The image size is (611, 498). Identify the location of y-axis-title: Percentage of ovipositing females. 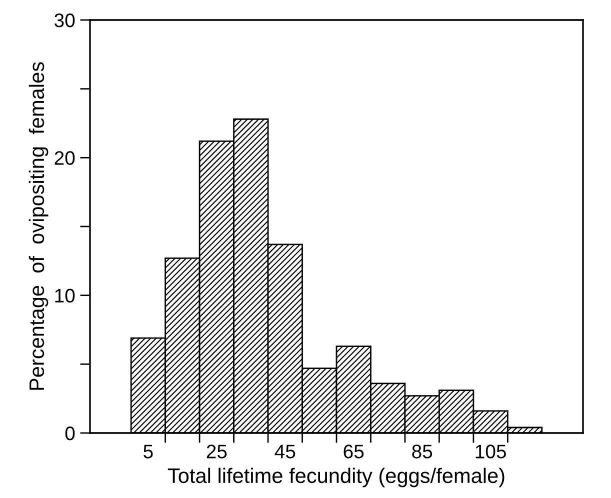
(38, 226).